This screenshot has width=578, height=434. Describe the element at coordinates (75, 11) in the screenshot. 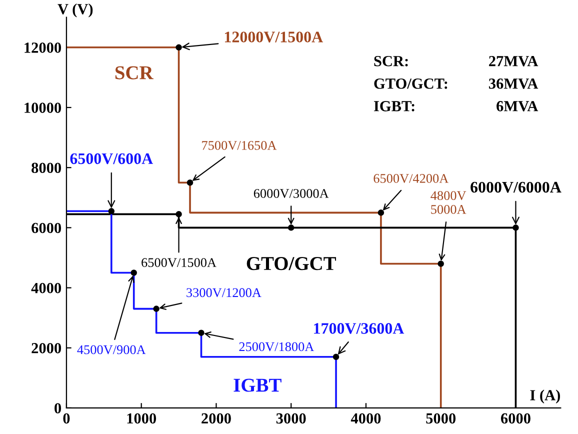

I see `y-axis-title: V (V)` at that location.